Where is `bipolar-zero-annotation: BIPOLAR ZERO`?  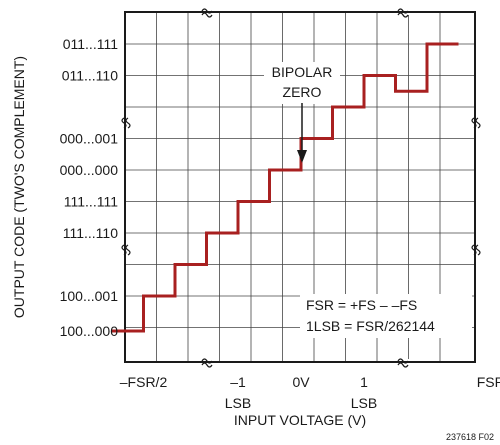 bipolar-zero-annotation: BIPOLAR ZERO is located at coordinates (302, 112).